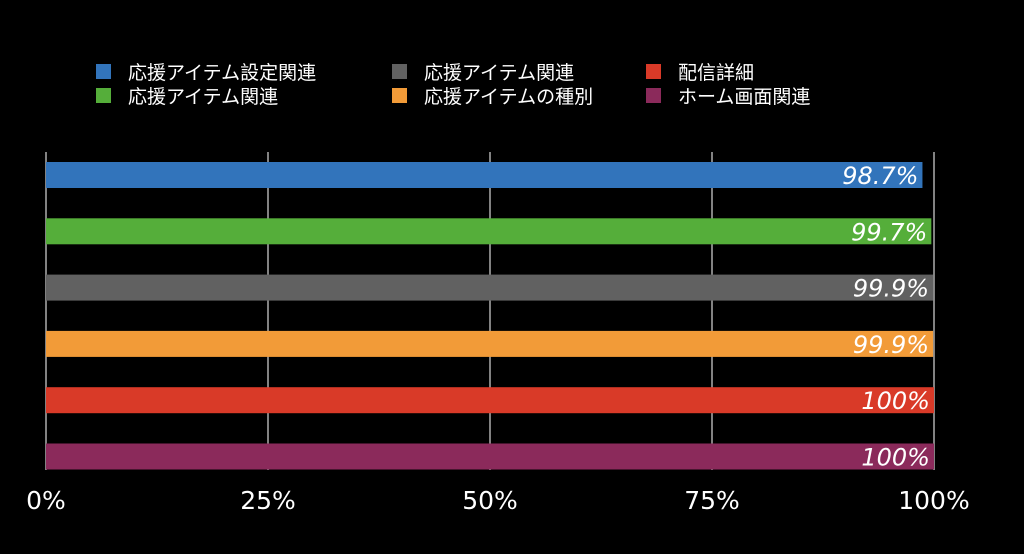 This screenshot has height=554, width=1024. What do you see at coordinates (508, 97) in the screenshot?
I see `legend-label-4: 応援アイテムの種別` at bounding box center [508, 97].